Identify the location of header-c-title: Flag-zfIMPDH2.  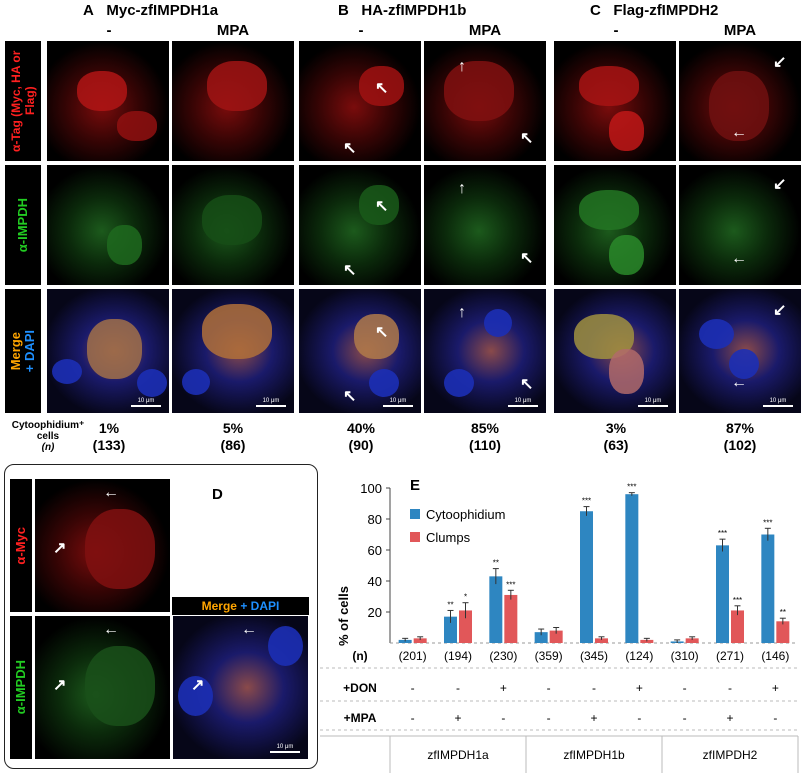
(666, 10).